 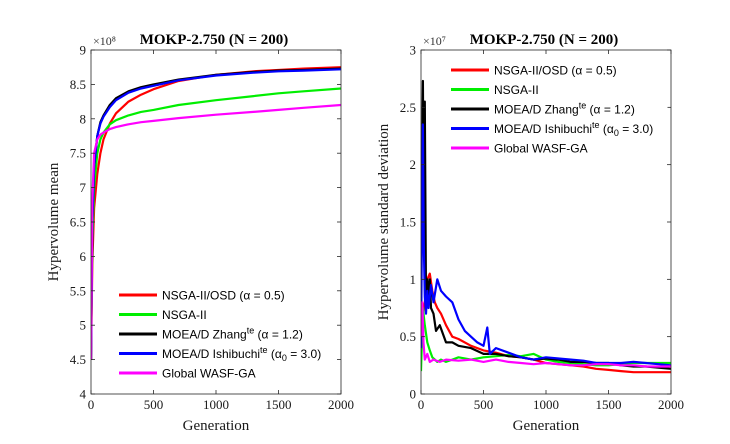 What do you see at coordinates (104, 41) in the screenshot?
I see `y-exponent: ×10⁸` at bounding box center [104, 41].